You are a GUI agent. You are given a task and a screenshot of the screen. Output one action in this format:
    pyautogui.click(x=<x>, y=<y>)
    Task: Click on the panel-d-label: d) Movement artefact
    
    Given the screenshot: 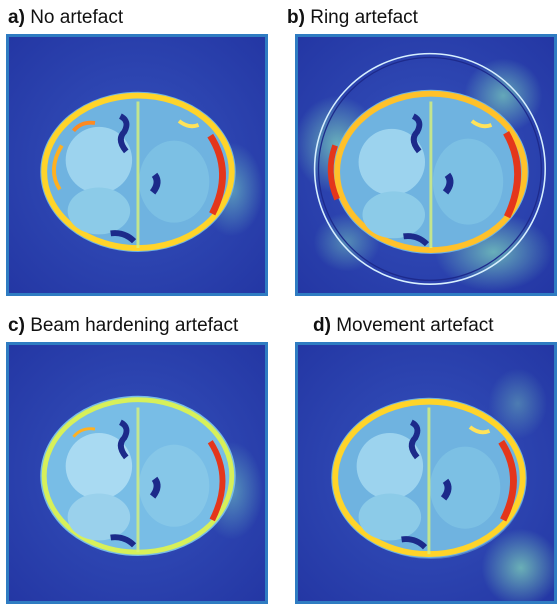 What is the action you would take?
    pyautogui.click(x=403, y=325)
    